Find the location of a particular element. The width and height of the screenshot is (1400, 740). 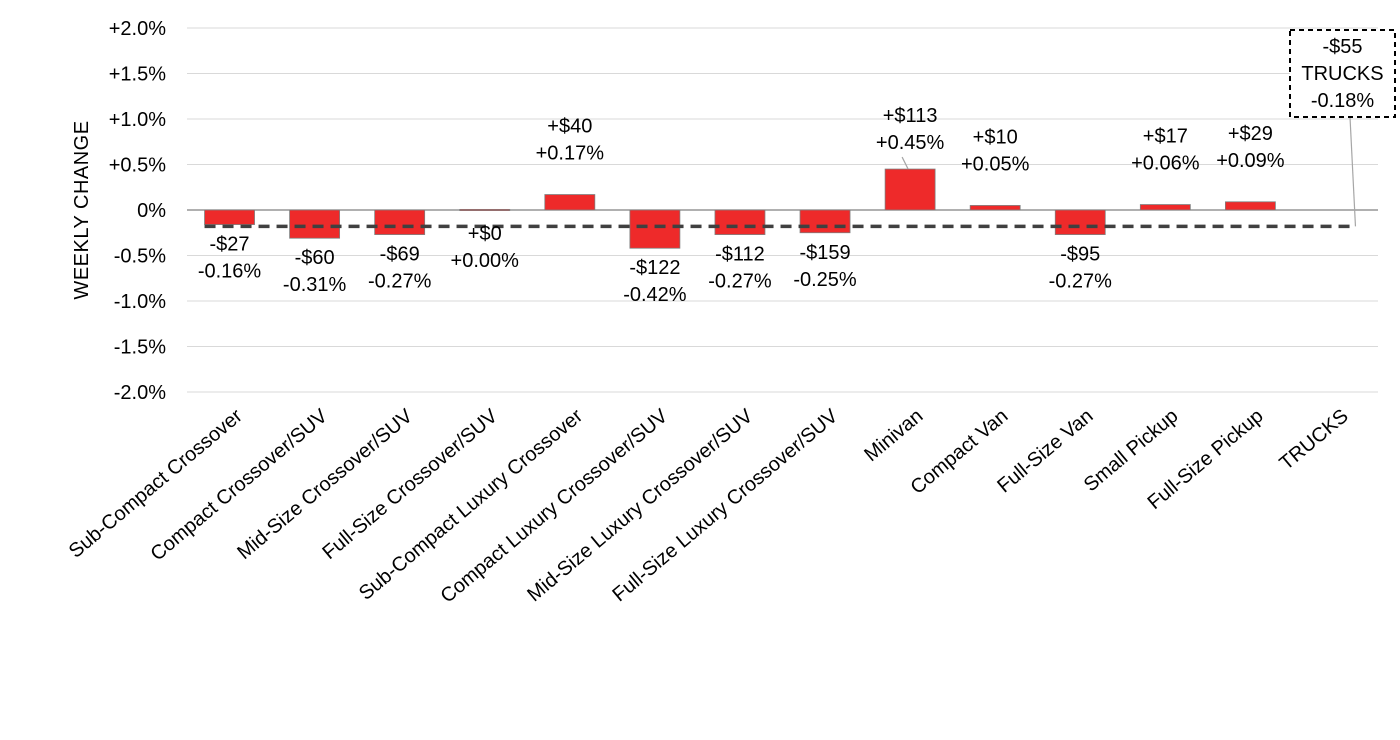

x-category-label: Minivan is located at coordinates (893, 435).